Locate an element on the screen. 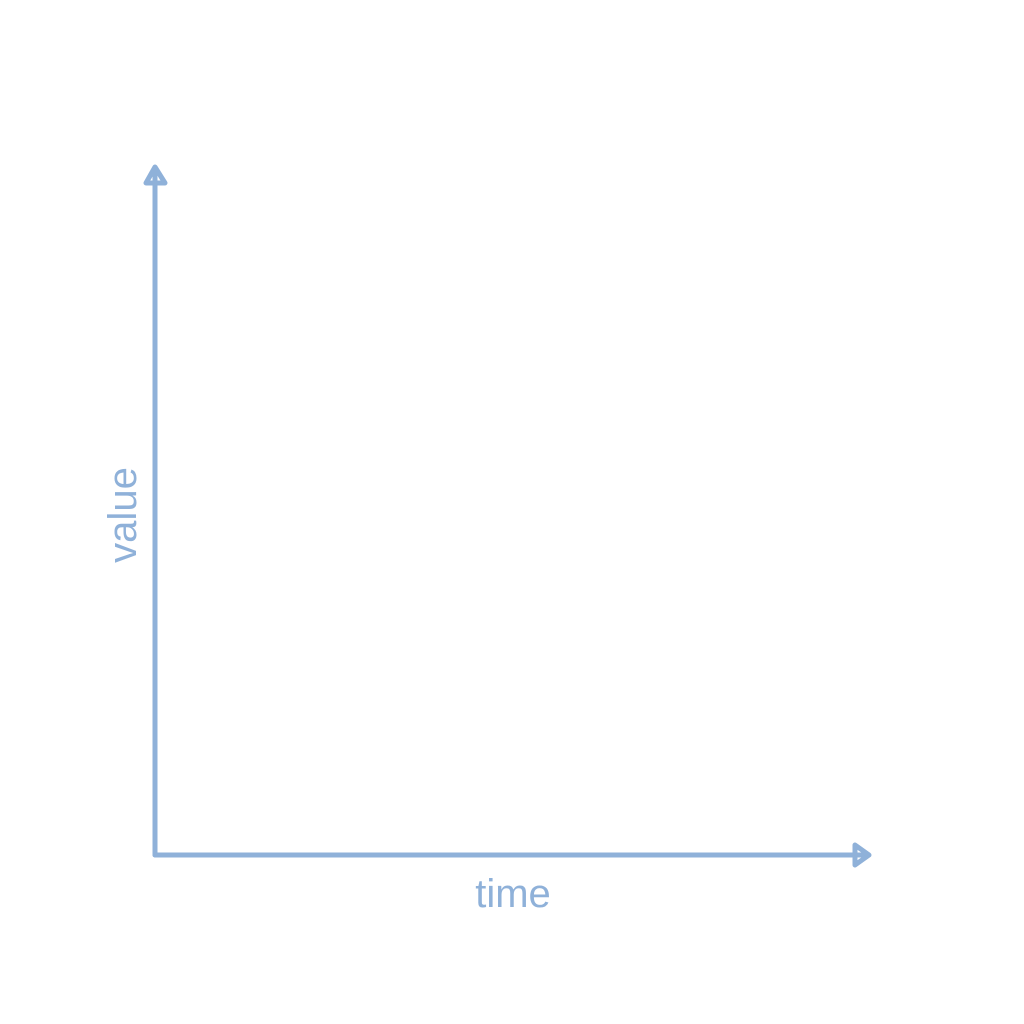 The width and height of the screenshot is (1024, 1024). x-axis-label: time is located at coordinates (513, 894).